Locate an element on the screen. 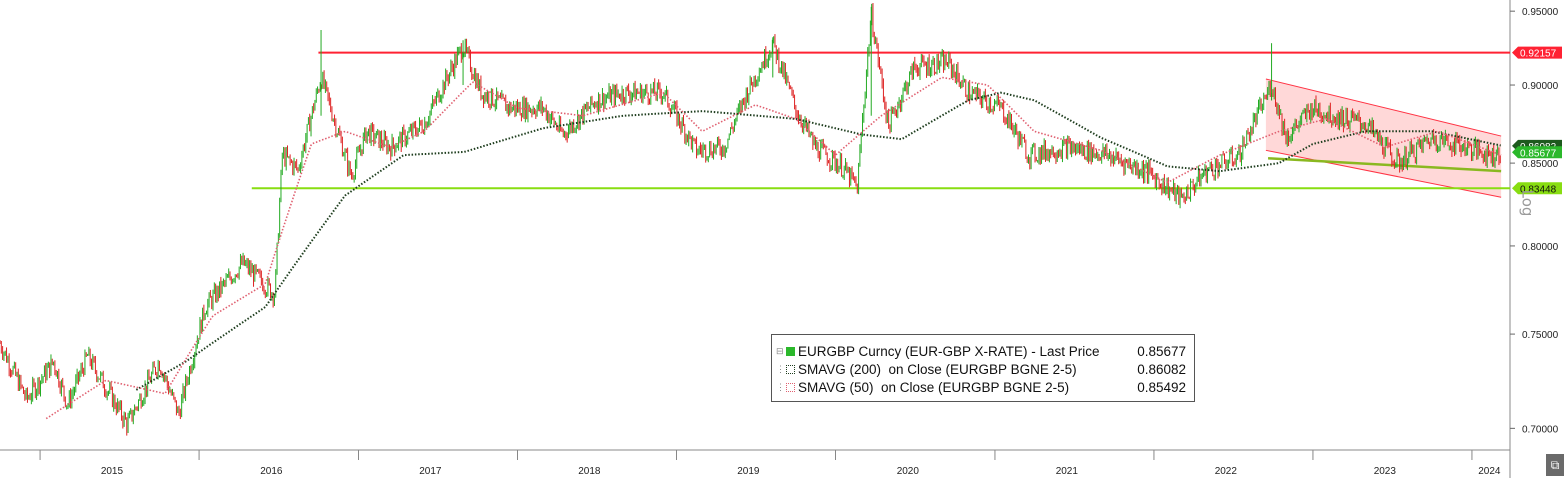 This screenshot has height=478, width=1565. x-tick-label: 2015 is located at coordinates (112, 471).